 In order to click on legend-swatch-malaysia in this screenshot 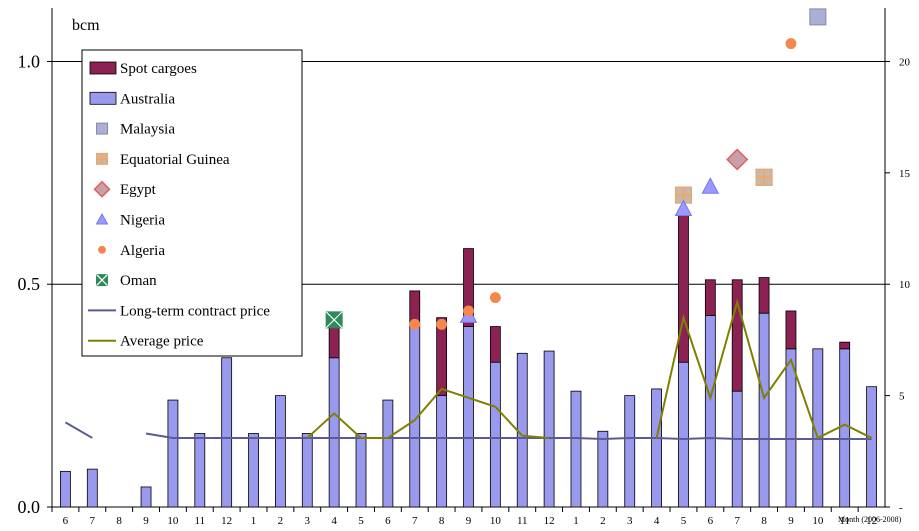, I will do `click(102, 128)`.